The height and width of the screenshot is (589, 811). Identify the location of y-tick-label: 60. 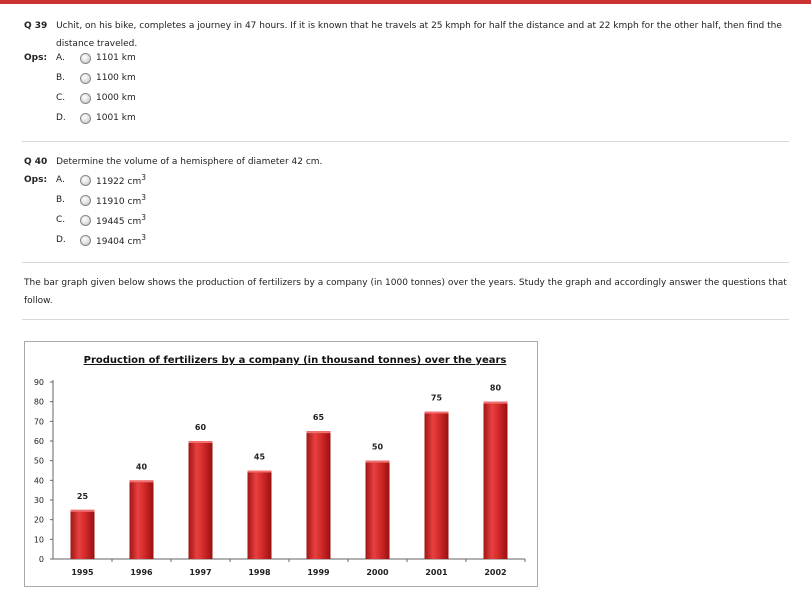
(39, 441).